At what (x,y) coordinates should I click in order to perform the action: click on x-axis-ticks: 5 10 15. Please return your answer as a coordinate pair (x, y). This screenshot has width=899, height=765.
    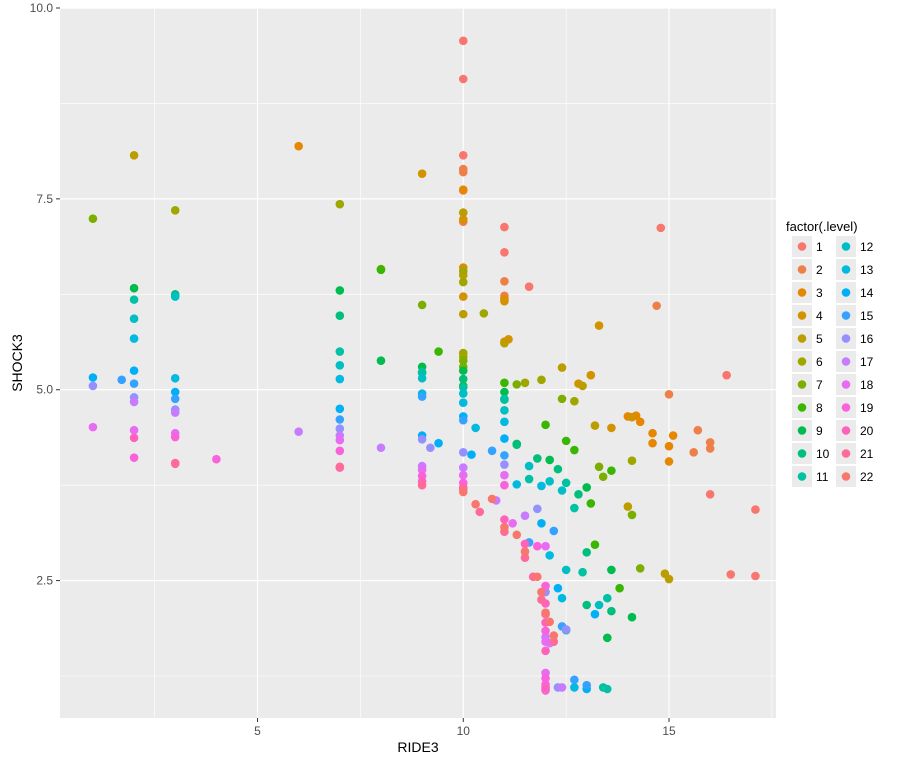
    Looking at the image, I should click on (465, 728).